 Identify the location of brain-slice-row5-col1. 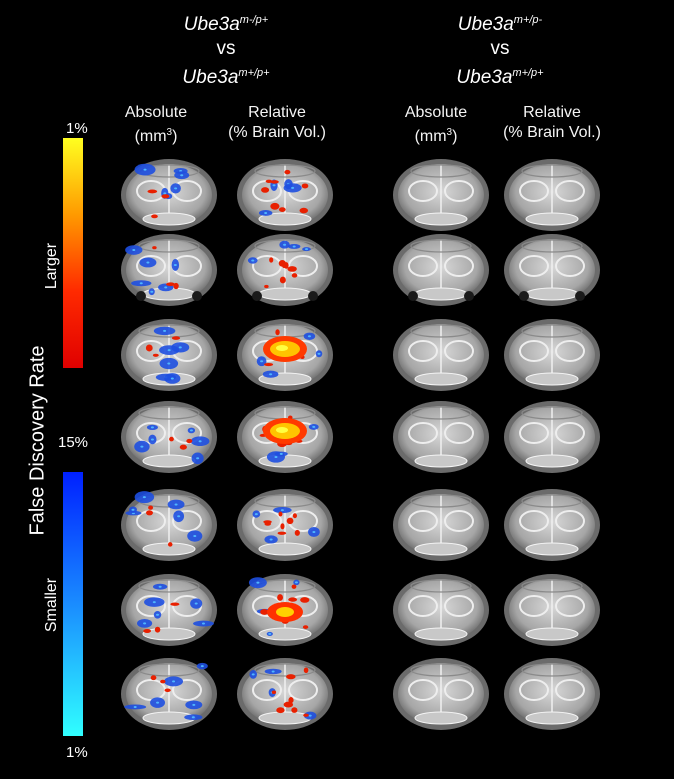
(169, 525).